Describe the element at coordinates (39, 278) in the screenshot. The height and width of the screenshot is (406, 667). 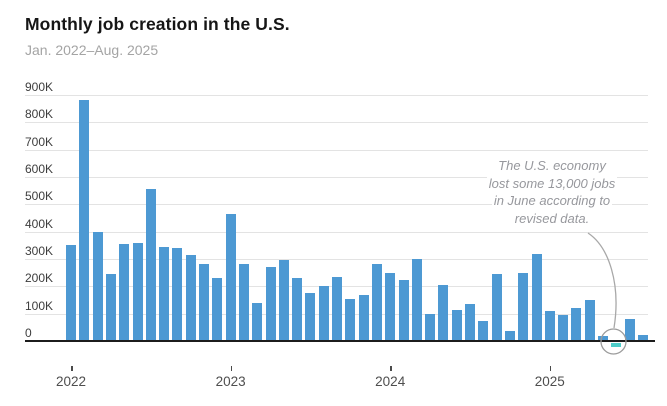
I see `y-axis-tick-label: 200K` at that location.